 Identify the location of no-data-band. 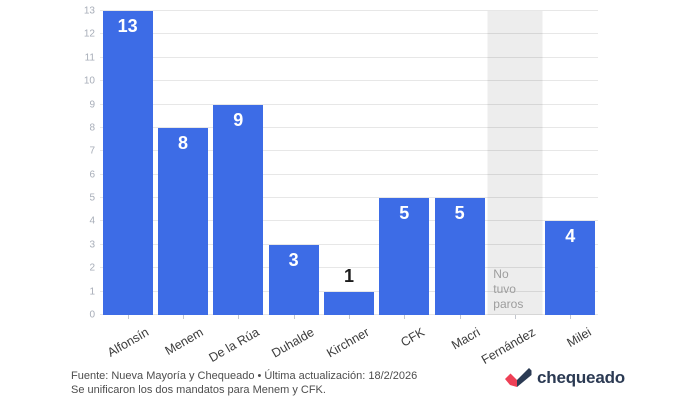
(515, 163).